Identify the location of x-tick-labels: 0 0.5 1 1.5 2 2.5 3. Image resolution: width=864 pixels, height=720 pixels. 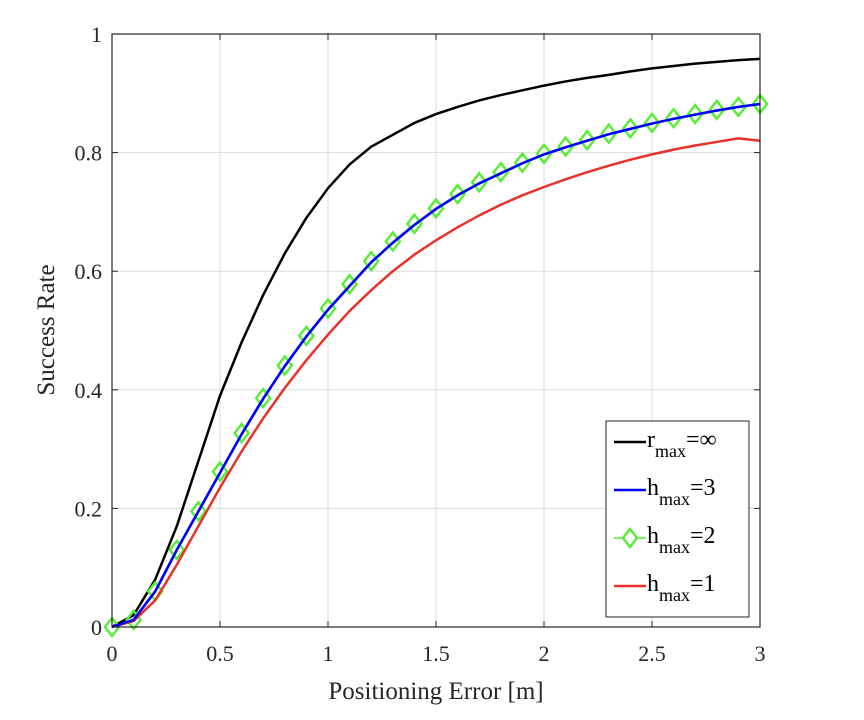
(436, 653).